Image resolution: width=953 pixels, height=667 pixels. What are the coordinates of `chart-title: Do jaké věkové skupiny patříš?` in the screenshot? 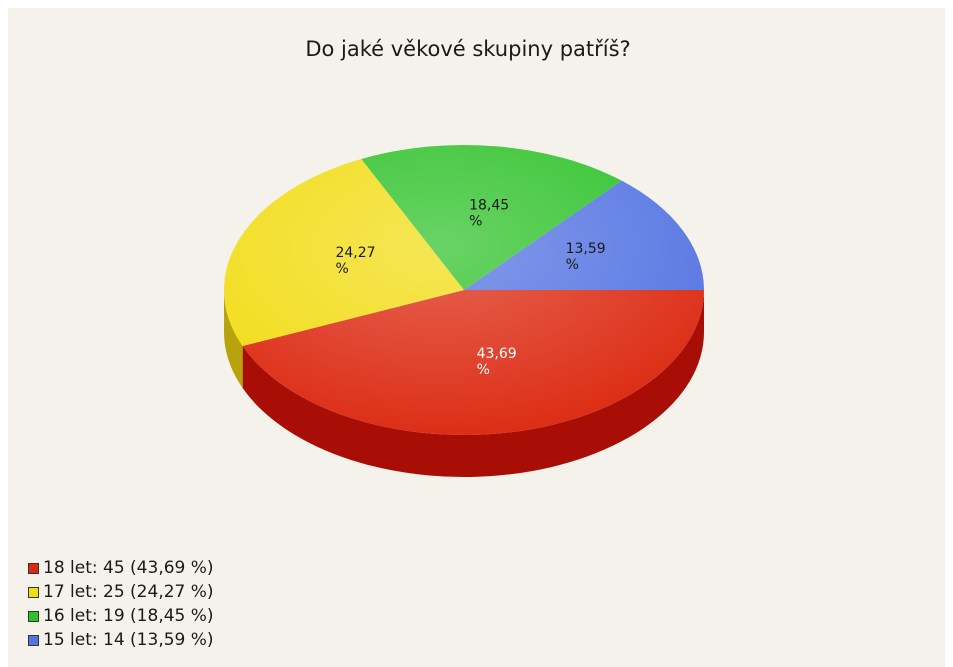 It's located at (467, 49).